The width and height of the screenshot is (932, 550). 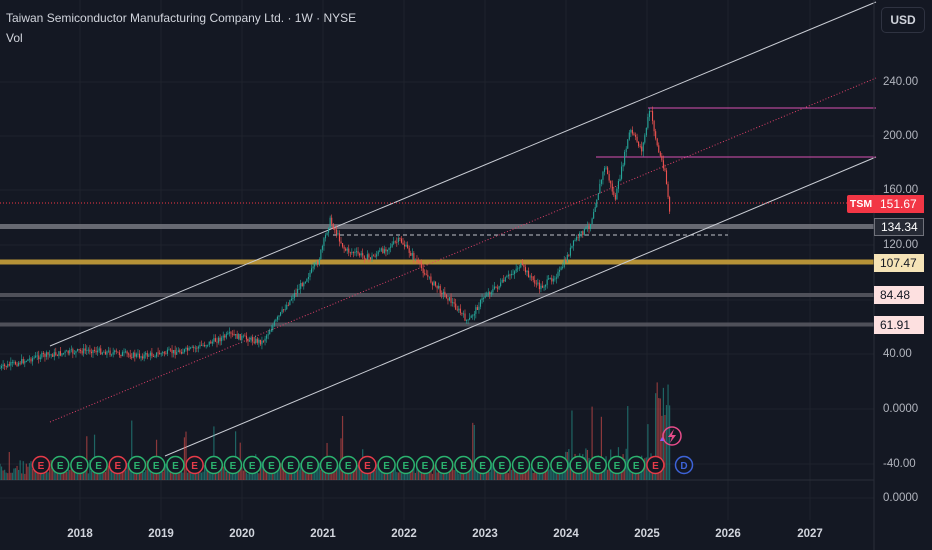 I want to click on price-axis-label: 120.00, so click(x=901, y=245).